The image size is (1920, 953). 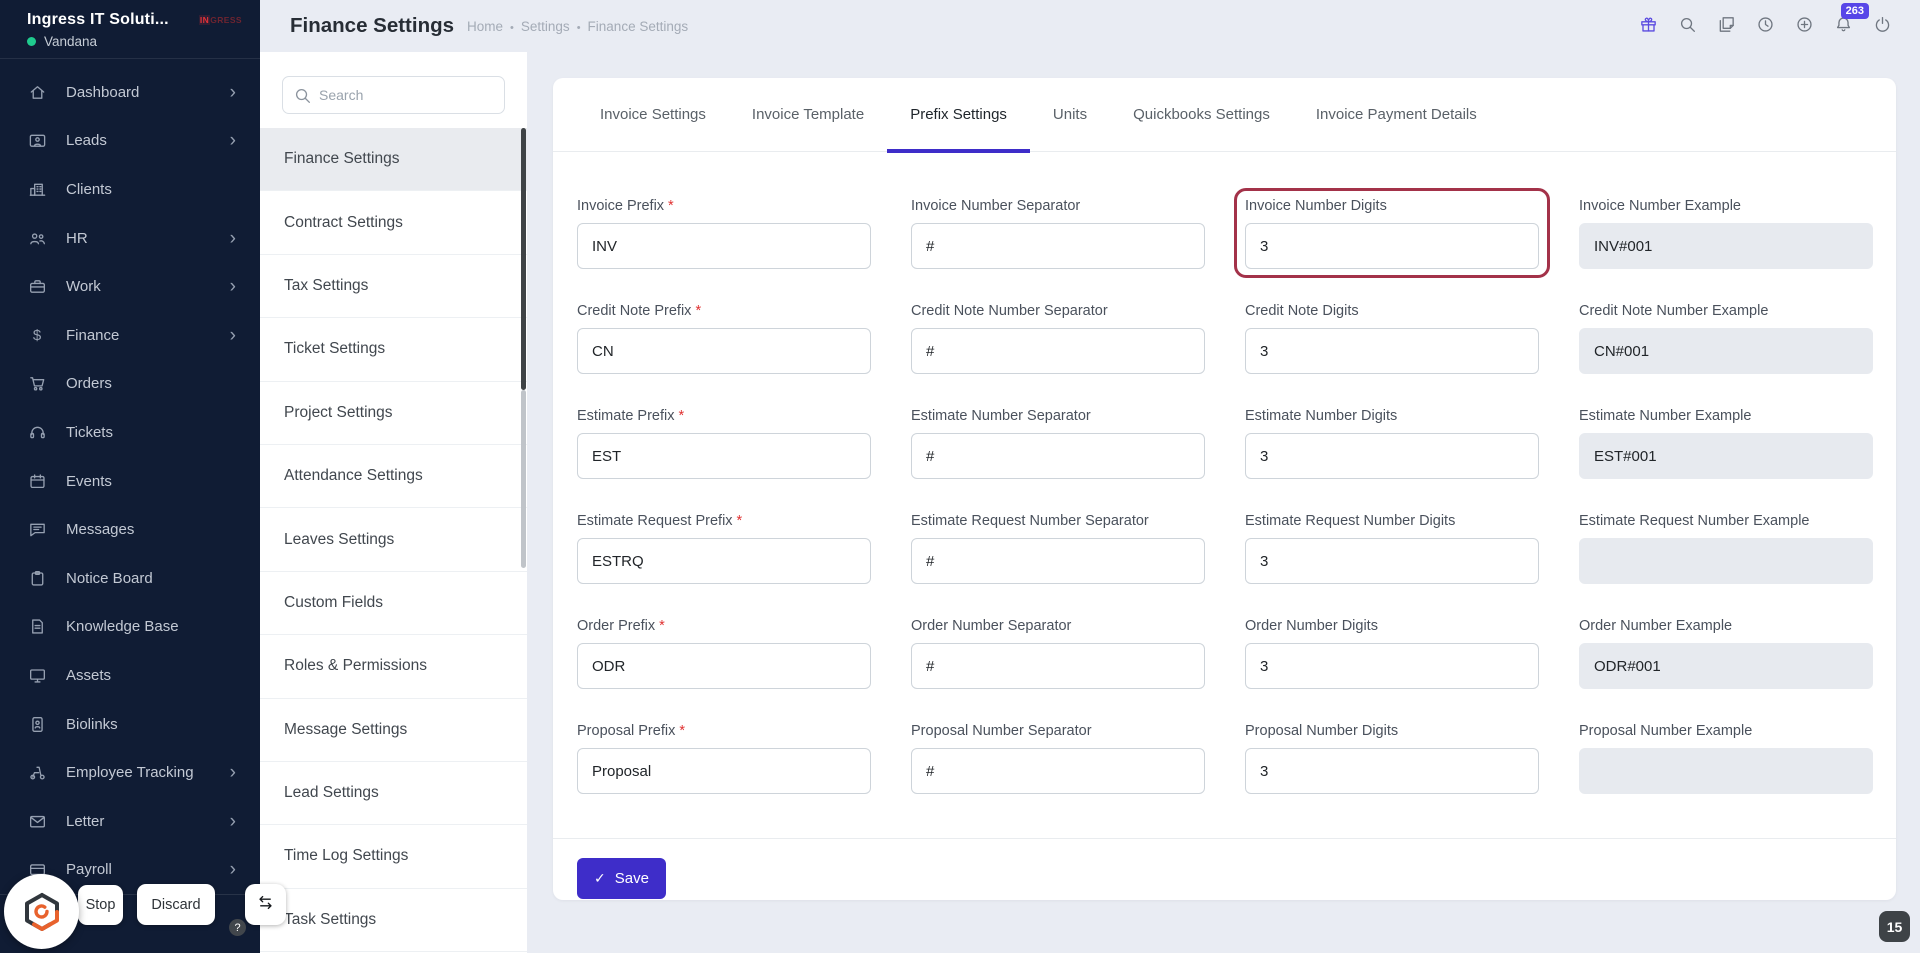 I want to click on sidebar-item-dashboard: Dashboard, so click(x=130, y=92).